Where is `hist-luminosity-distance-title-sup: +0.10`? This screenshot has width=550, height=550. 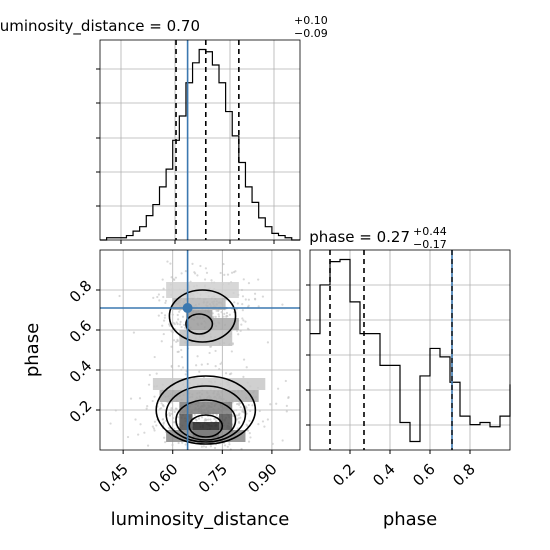 hist-luminosity-distance-title-sup: +0.10 is located at coordinates (311, 20).